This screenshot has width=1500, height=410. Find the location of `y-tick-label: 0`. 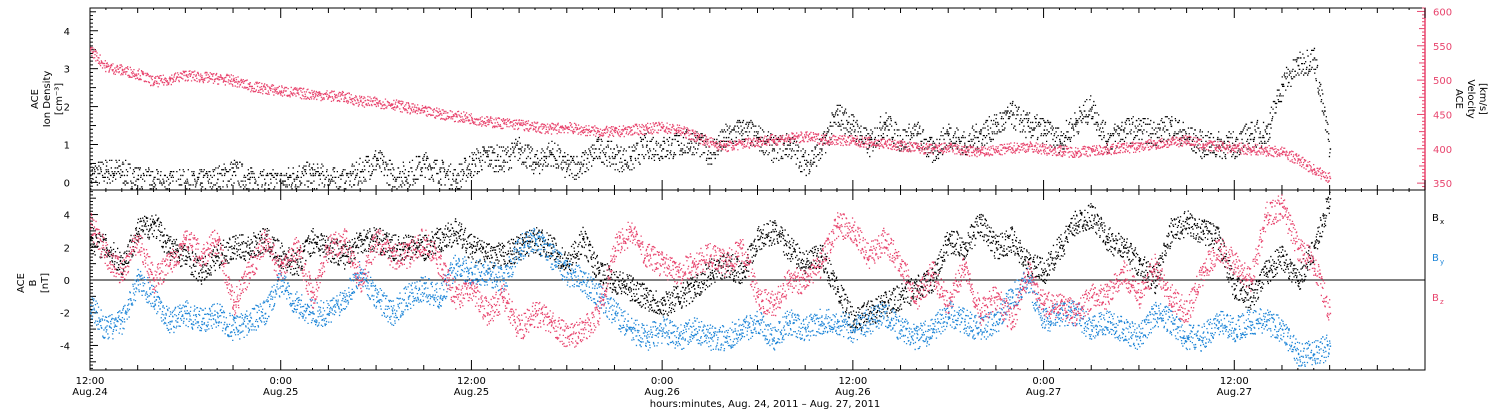

y-tick-label: 0 is located at coordinates (67, 183).